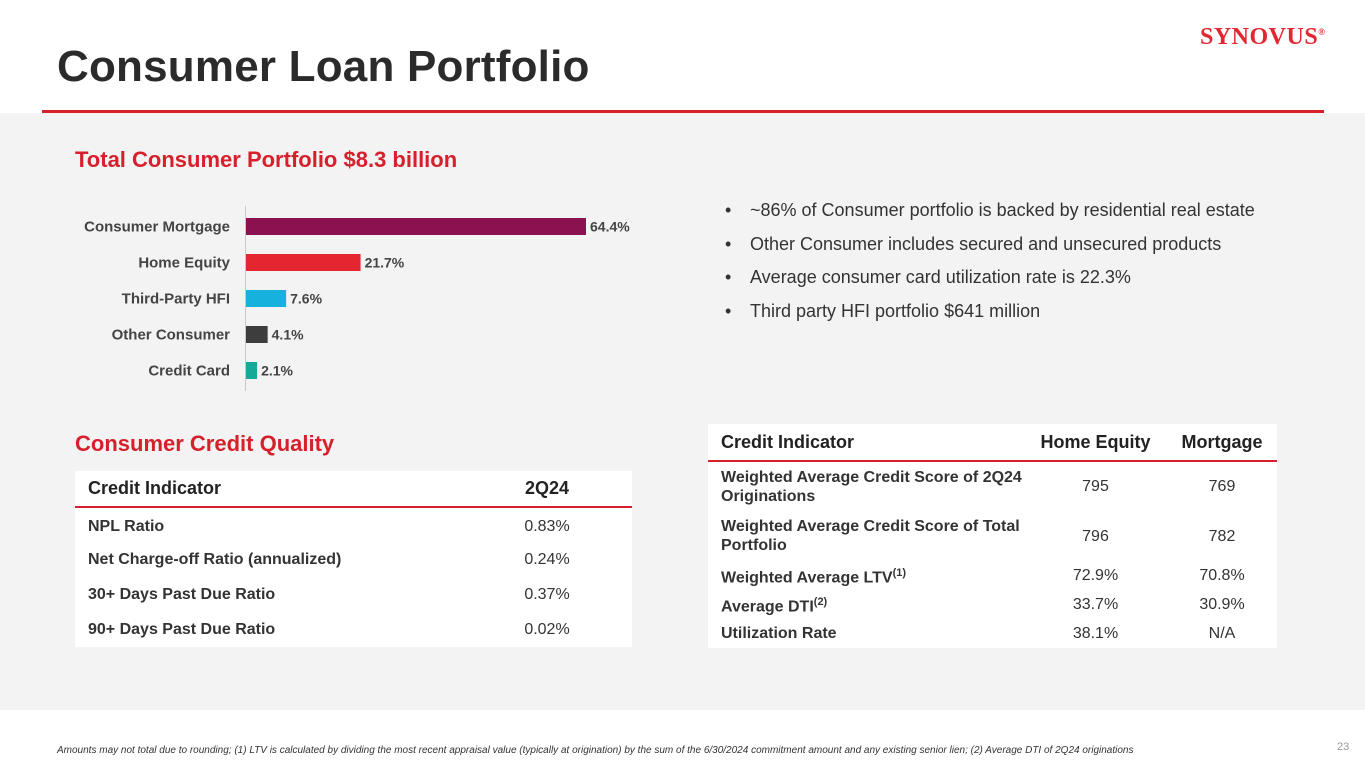 The width and height of the screenshot is (1365, 768). Describe the element at coordinates (1095, 575) in the screenshot. I see `home-equity-value: 72.9%` at that location.